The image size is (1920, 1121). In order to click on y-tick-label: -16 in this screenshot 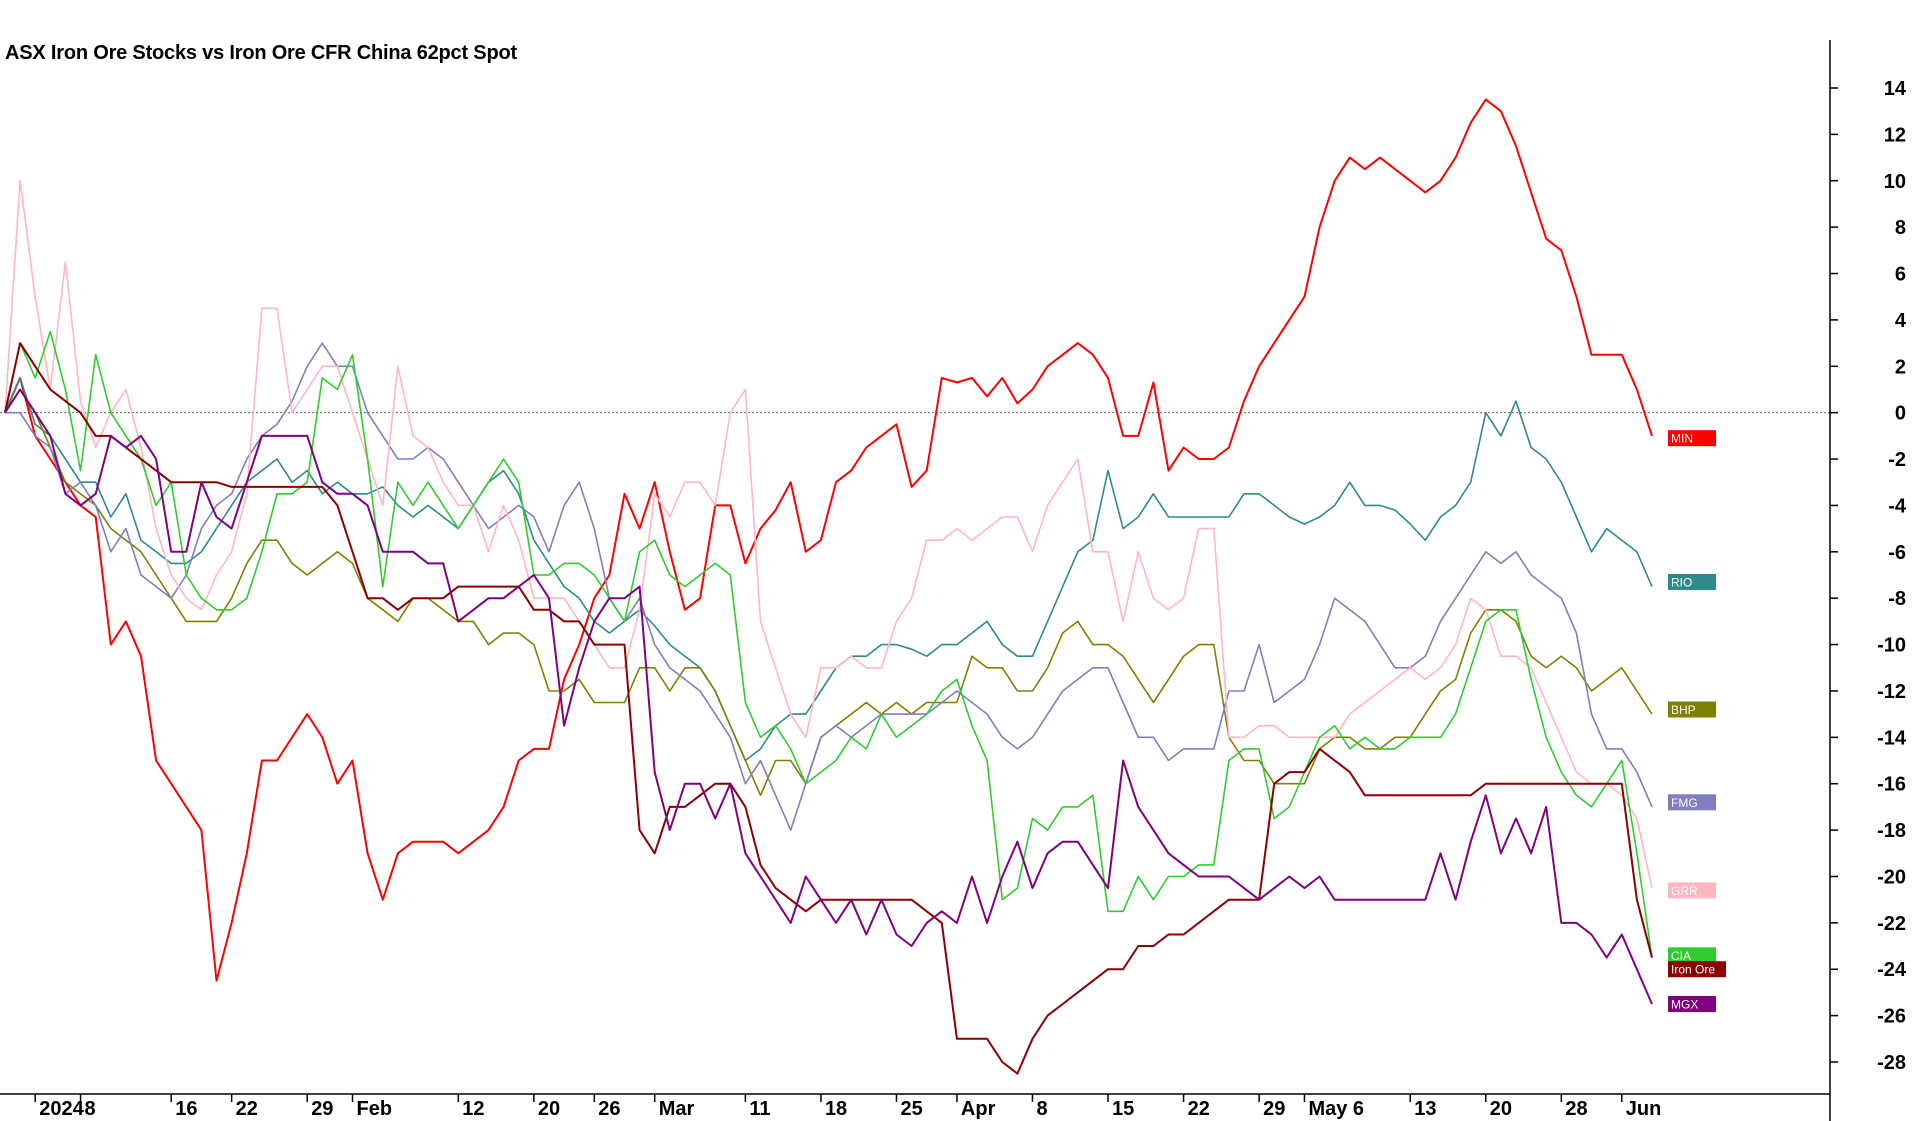, I will do `click(1891, 785)`.